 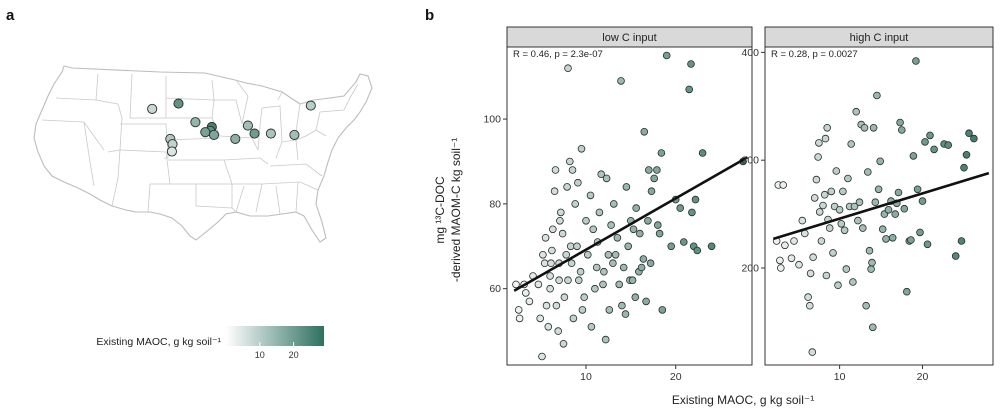 What do you see at coordinates (440, 210) in the screenshot?
I see `y-axis-title-line1: mg ¹³C-DOC` at bounding box center [440, 210].